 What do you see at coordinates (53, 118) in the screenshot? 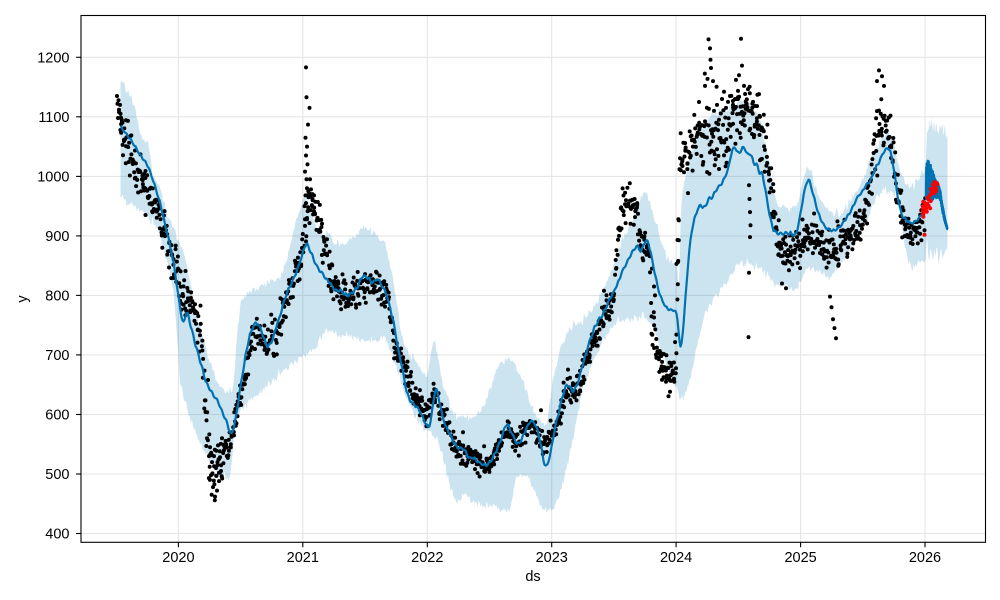
I see `svg-text: 1100` at bounding box center [53, 118].